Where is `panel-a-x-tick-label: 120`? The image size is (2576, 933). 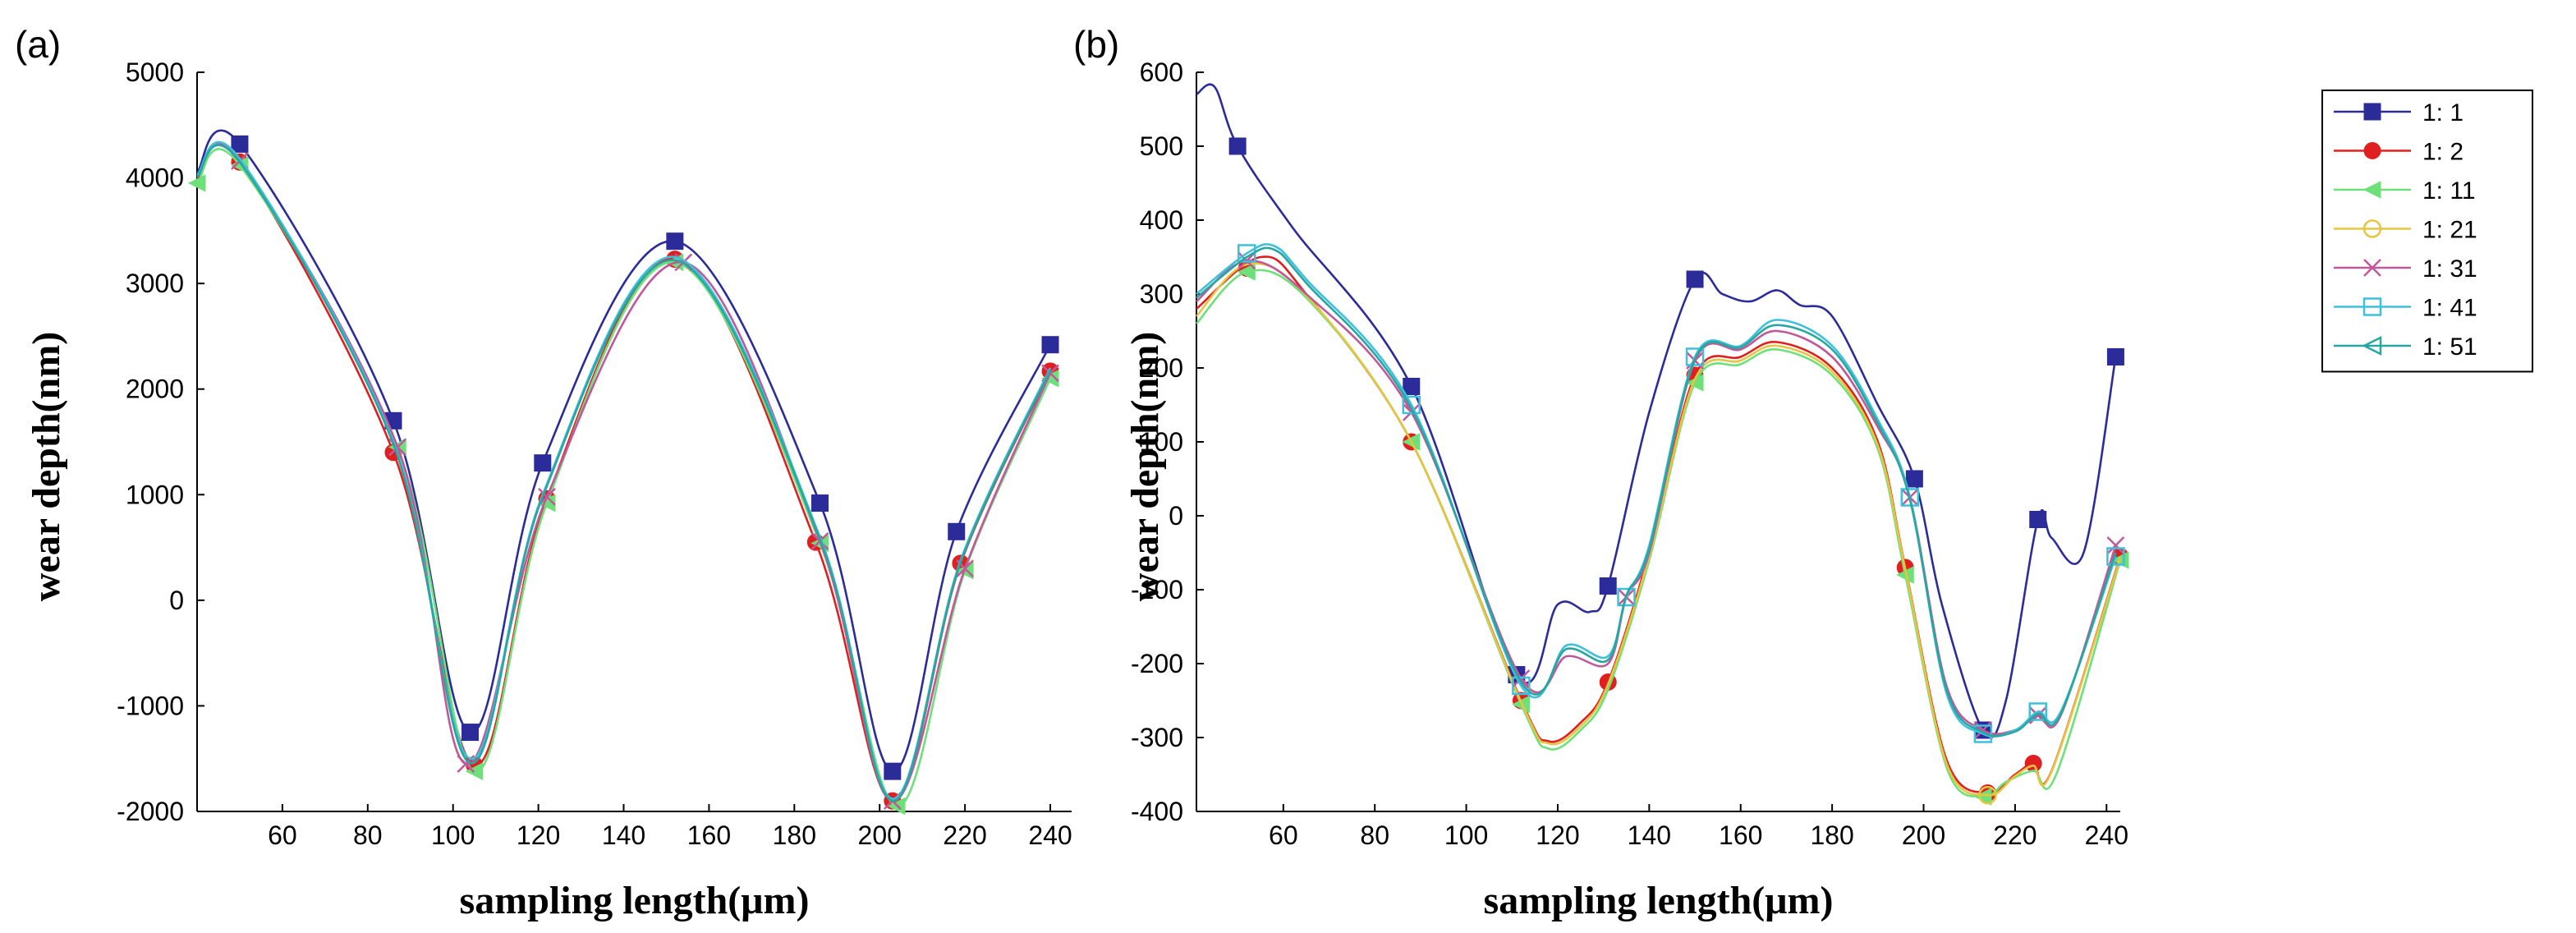
panel-a-x-tick-label: 120 is located at coordinates (538, 835).